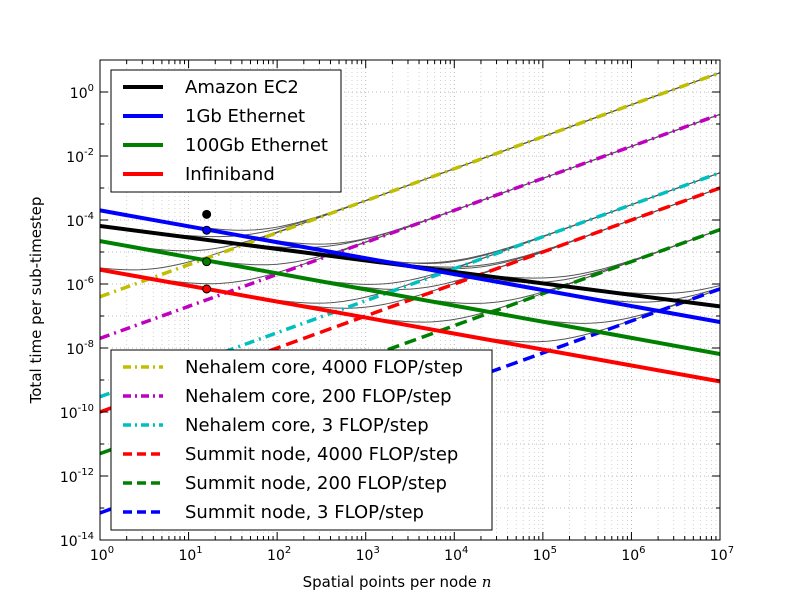  I want to click on x-tick-label: 10⁷, so click(722, 554).